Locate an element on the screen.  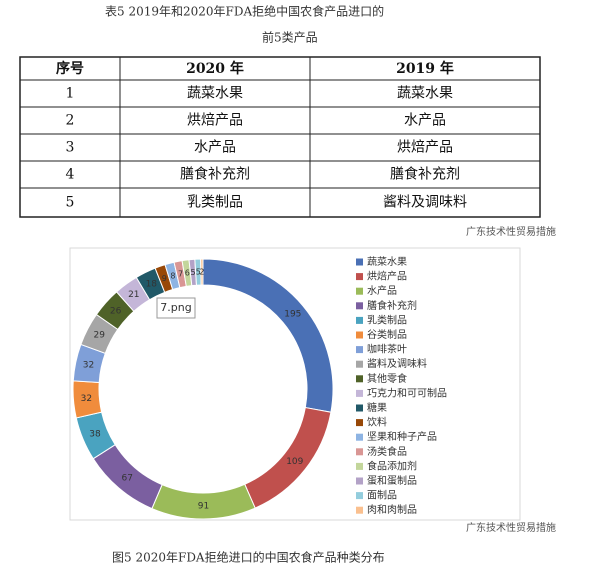
tooltip: 7.png is located at coordinates (175, 307).